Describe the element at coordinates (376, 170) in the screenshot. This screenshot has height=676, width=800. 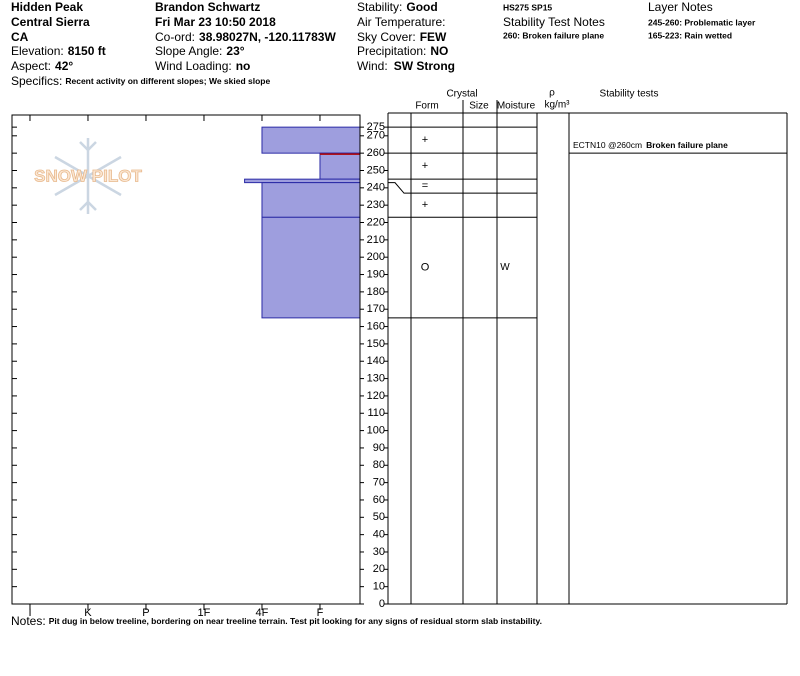
I see `y-tick-label: 250` at that location.